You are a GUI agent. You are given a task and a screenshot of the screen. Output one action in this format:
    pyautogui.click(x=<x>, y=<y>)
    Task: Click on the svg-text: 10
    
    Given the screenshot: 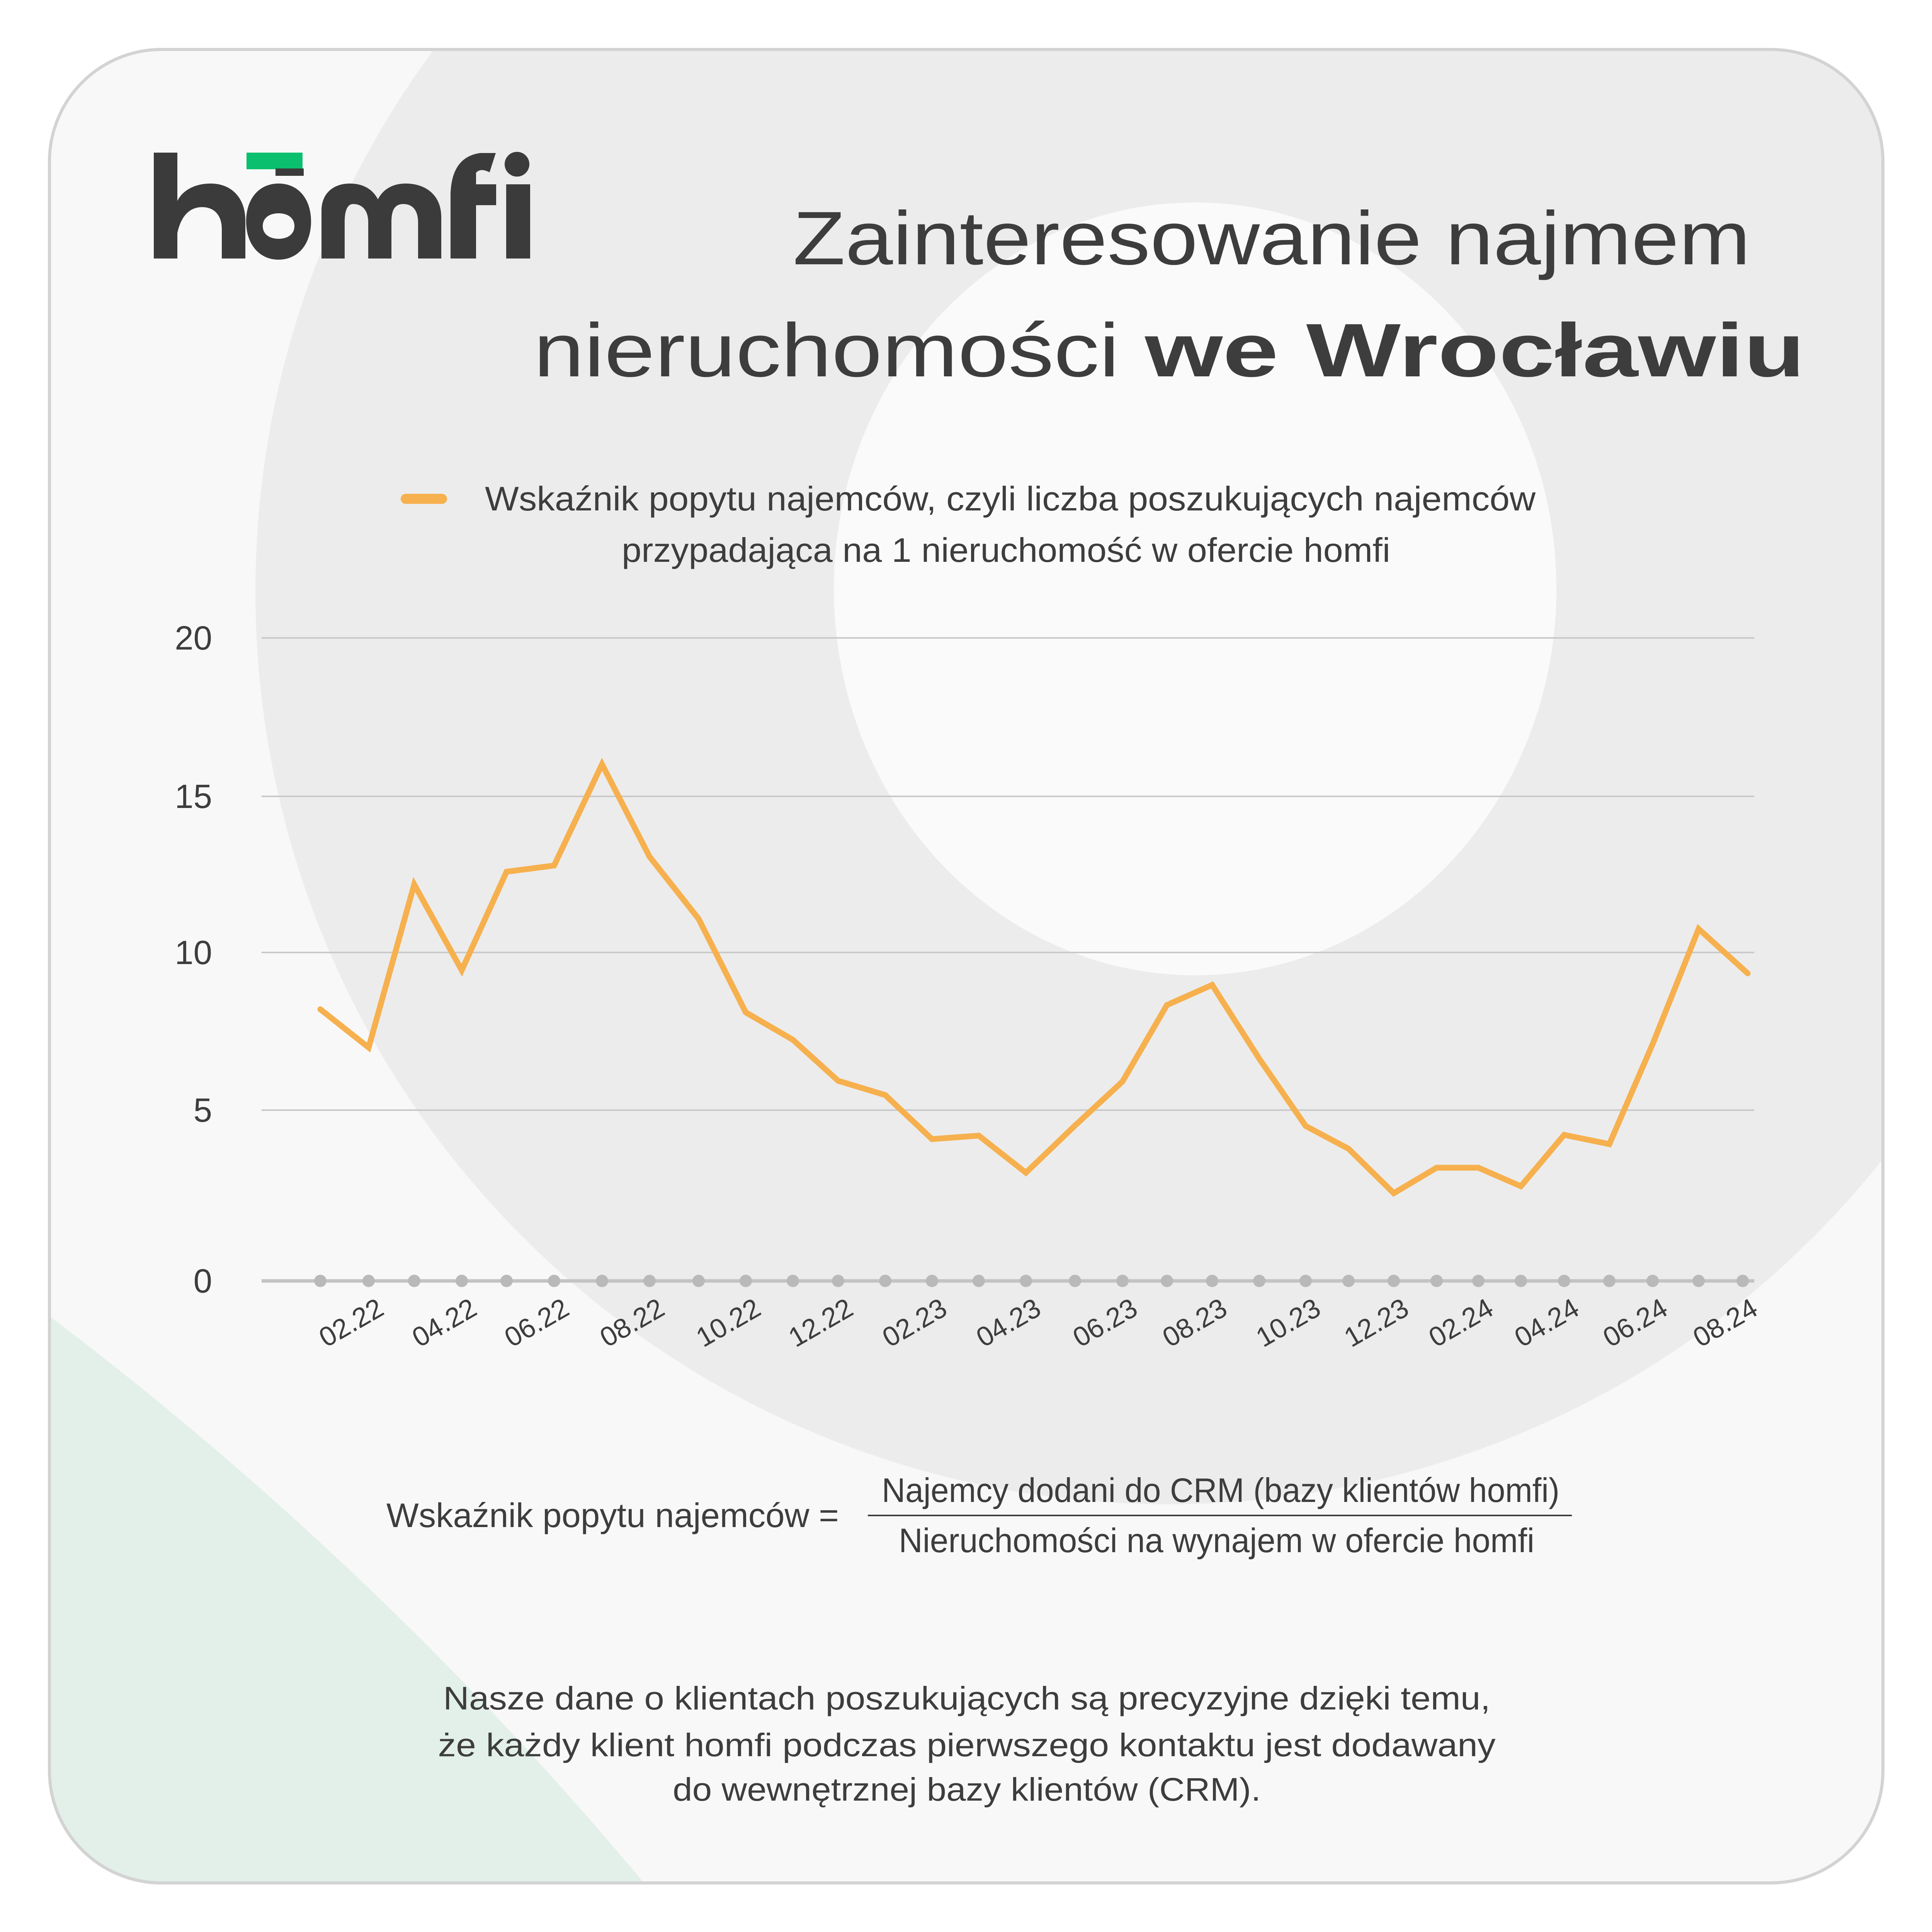 What is the action you would take?
    pyautogui.click(x=193, y=953)
    